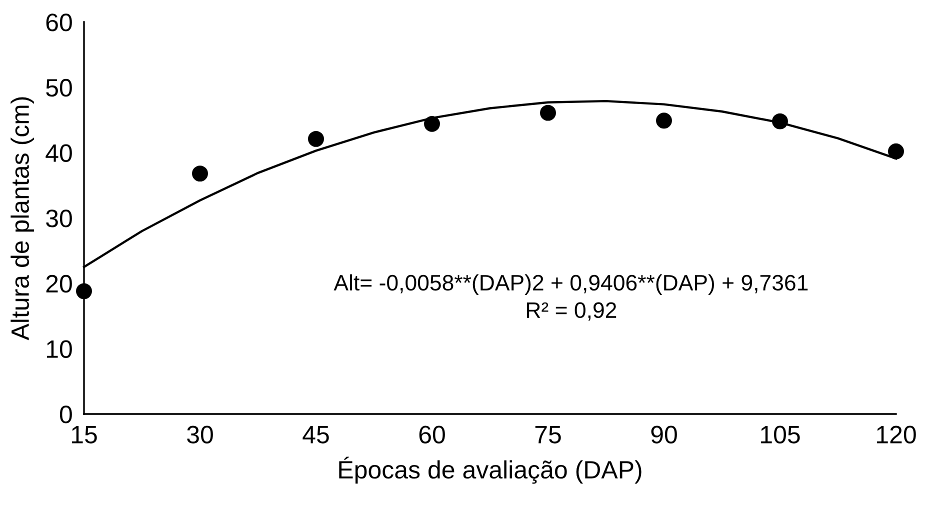 Image resolution: width=926 pixels, height=513 pixels. I want to click on y-axis-title: Altura de plantas (cm), so click(22, 218).